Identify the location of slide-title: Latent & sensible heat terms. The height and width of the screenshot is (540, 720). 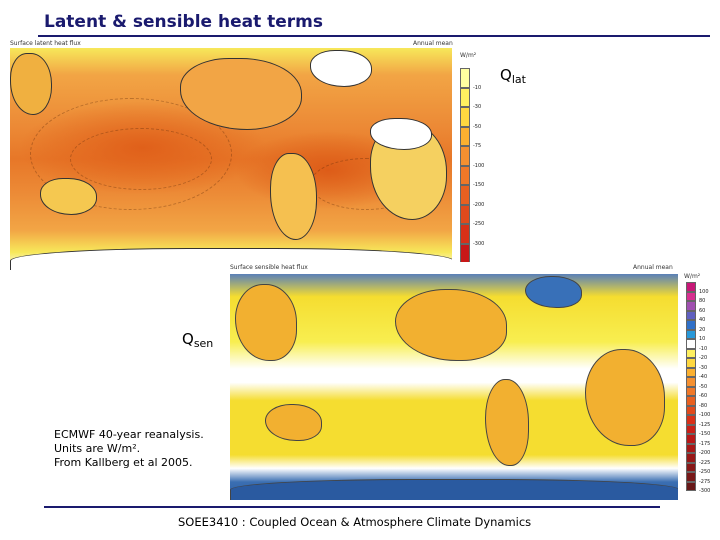
(184, 22).